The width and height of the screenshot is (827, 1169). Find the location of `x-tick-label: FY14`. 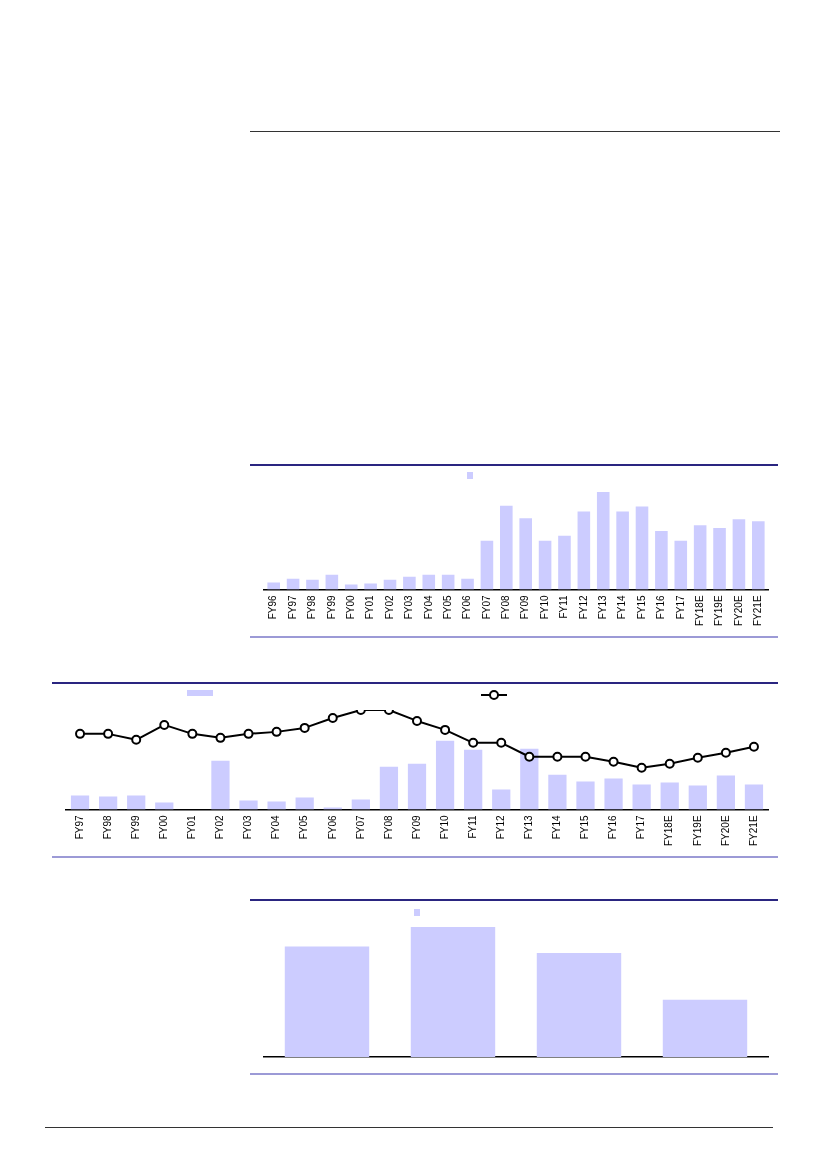

x-tick-label: FY14 is located at coordinates (557, 827).